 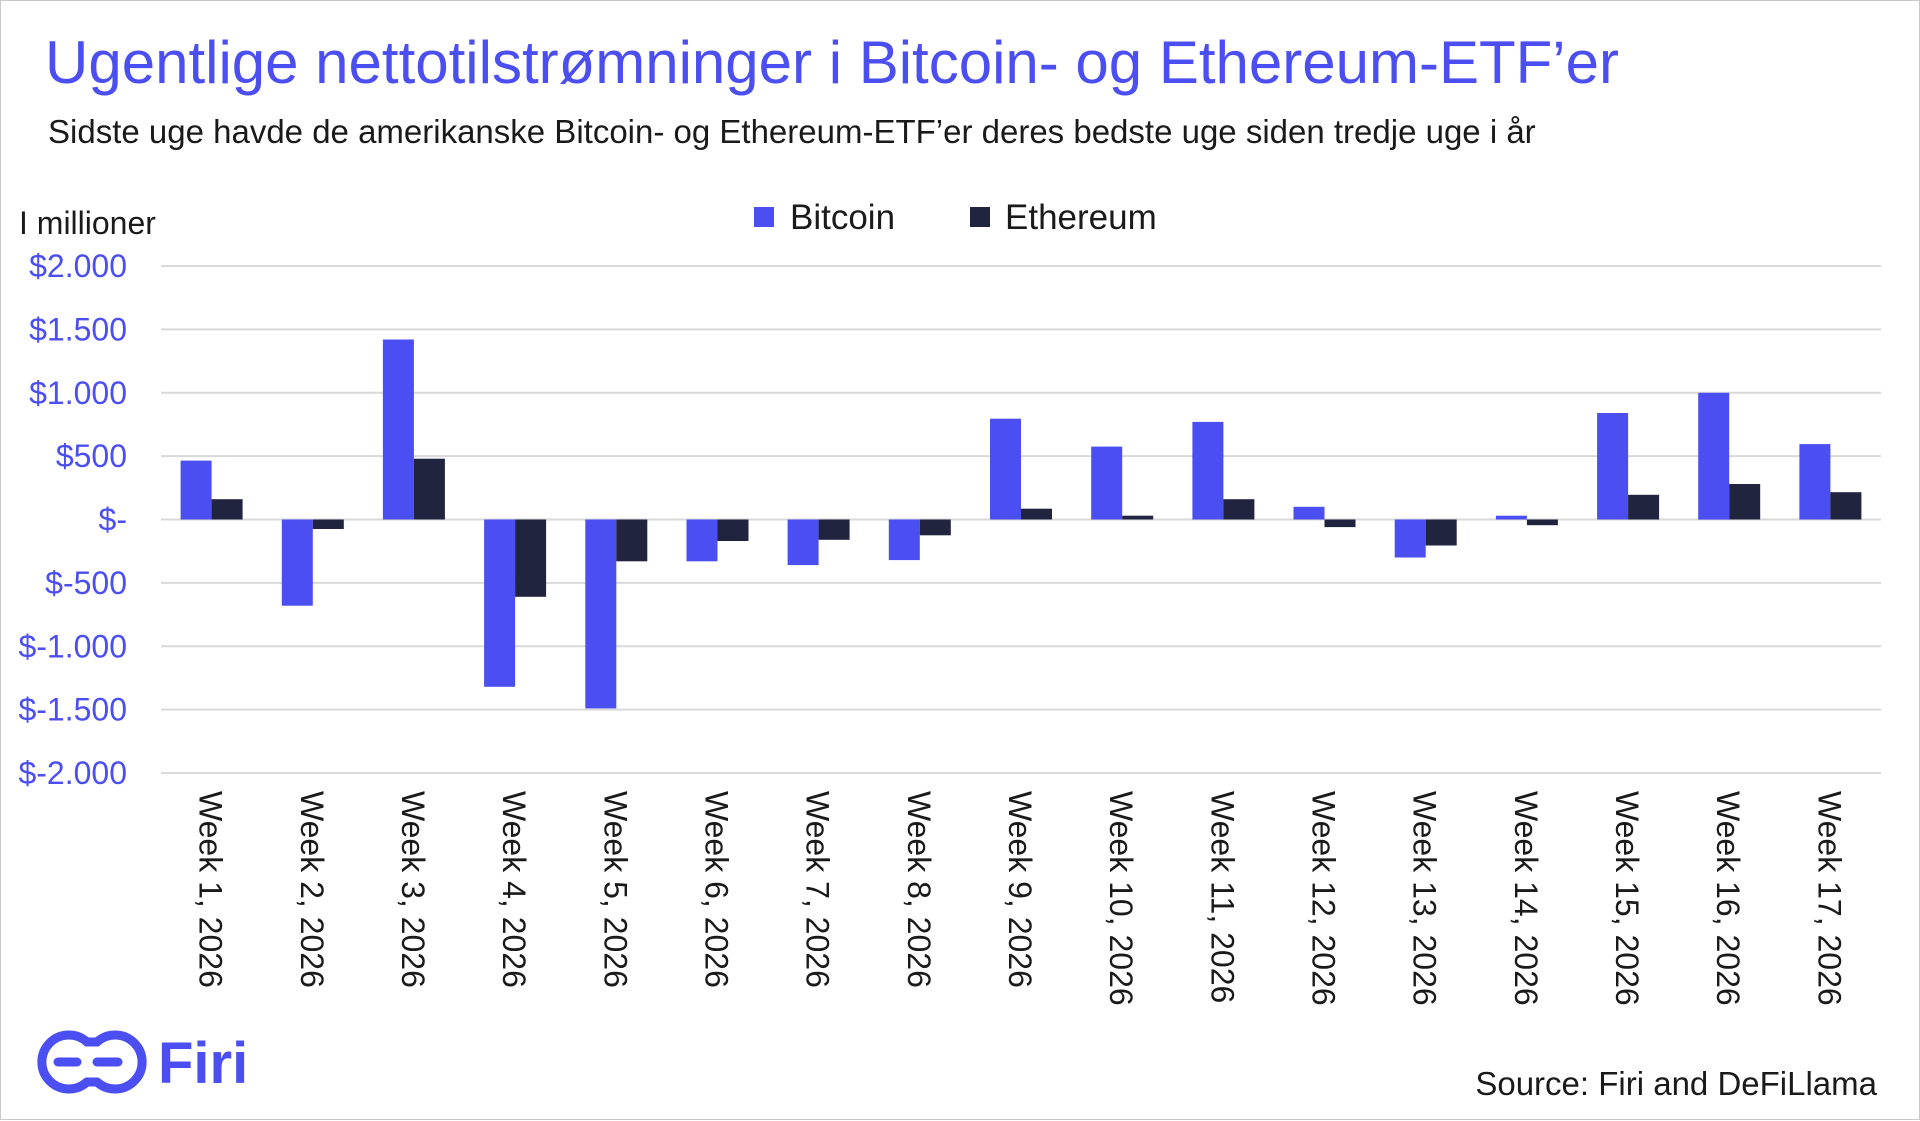 I want to click on y-tick-label: $1.000, so click(x=78, y=393).